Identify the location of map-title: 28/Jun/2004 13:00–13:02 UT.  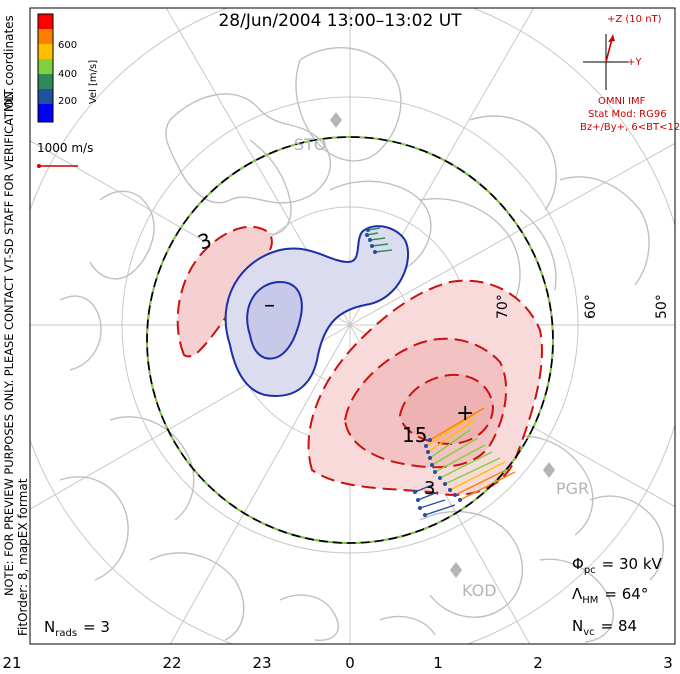
(340, 21).